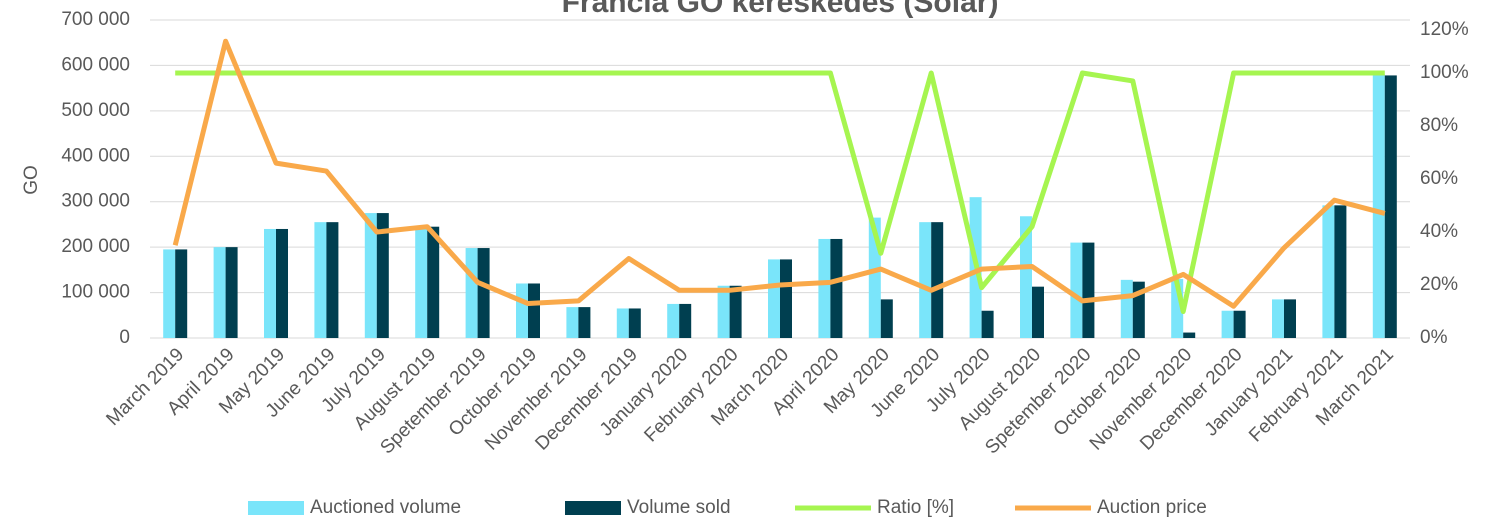  What do you see at coordinates (644, 392) in the screenshot?
I see `x-tick-label: January 2020` at bounding box center [644, 392].